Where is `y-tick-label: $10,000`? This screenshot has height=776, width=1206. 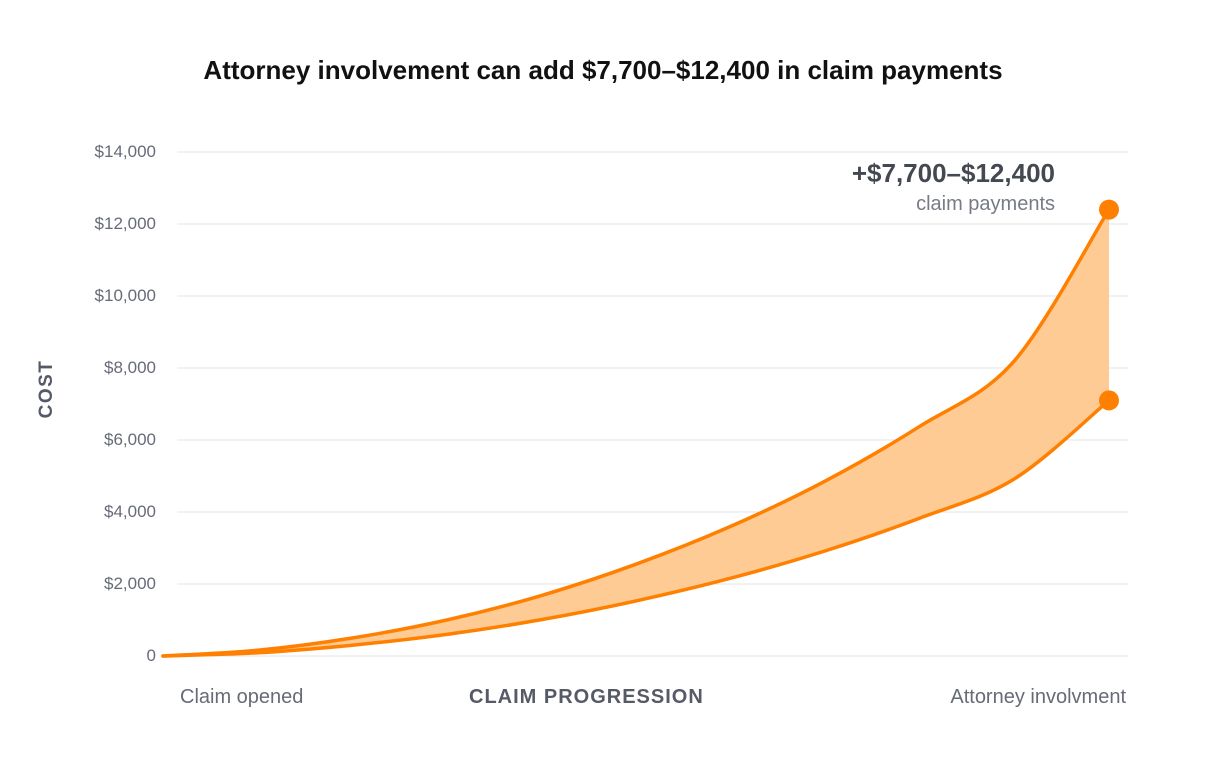 y-tick-label: $10,000 is located at coordinates (125, 295).